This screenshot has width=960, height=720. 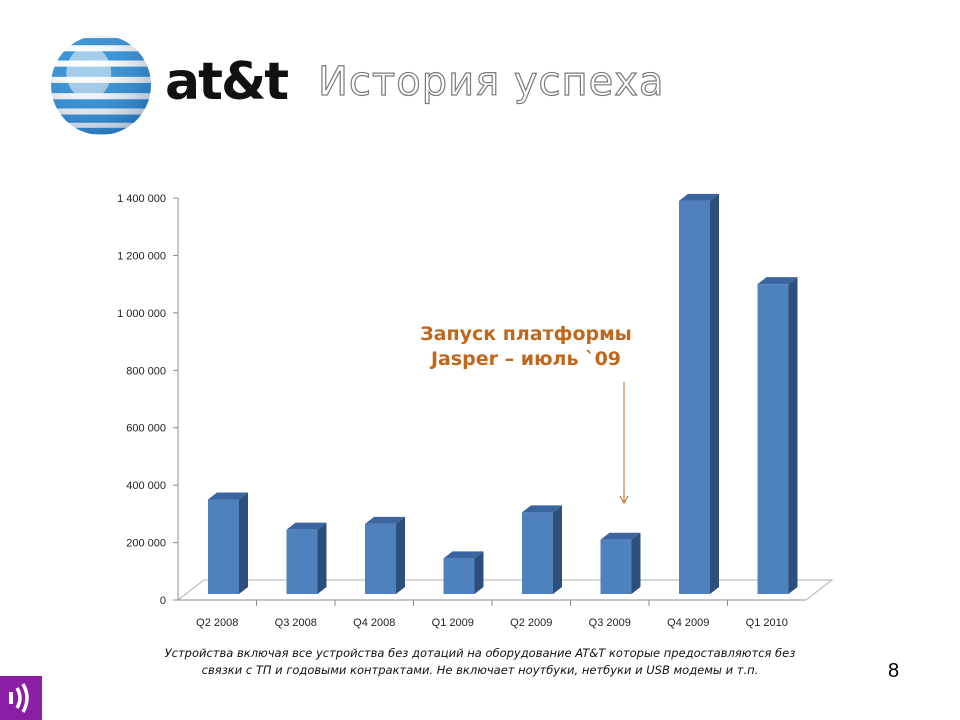 What do you see at coordinates (767, 623) in the screenshot?
I see `x-tick-label: Q1 2010` at bounding box center [767, 623].